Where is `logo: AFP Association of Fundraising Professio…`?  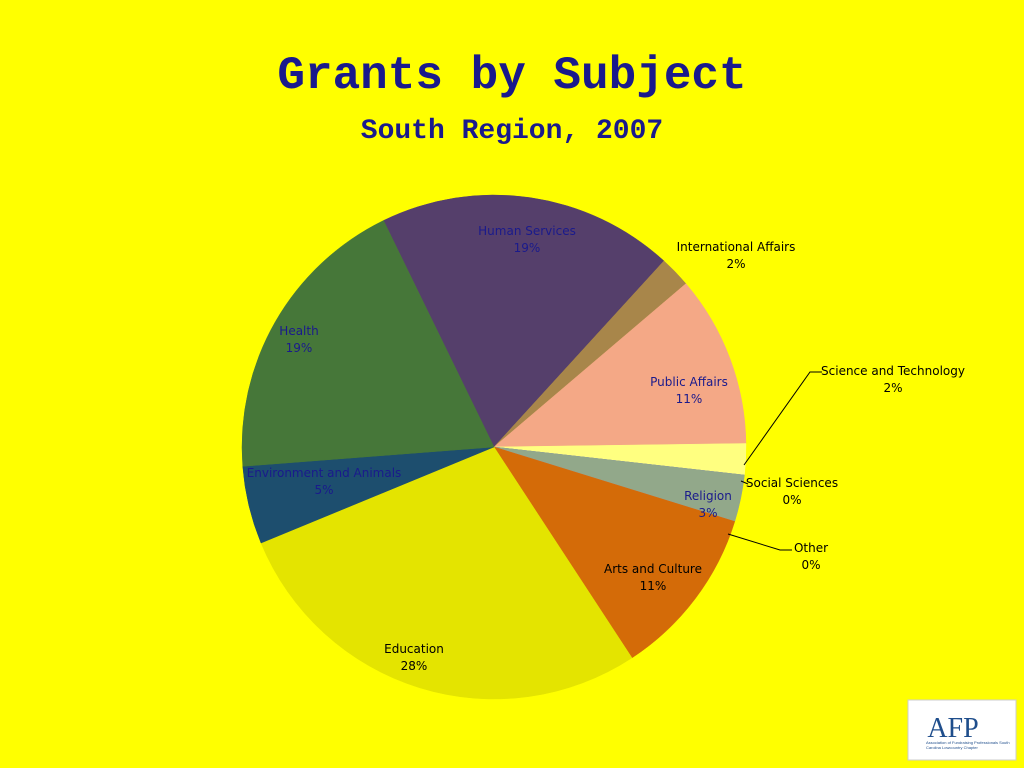
logo: AFP Association of Fundraising Professio… is located at coordinates (962, 730).